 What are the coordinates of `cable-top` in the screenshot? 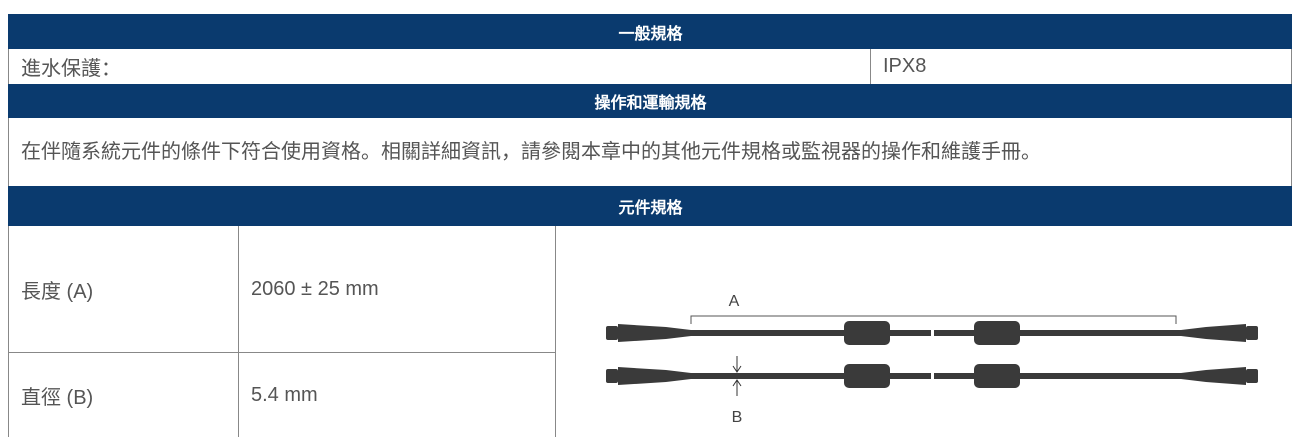 It's located at (932, 333).